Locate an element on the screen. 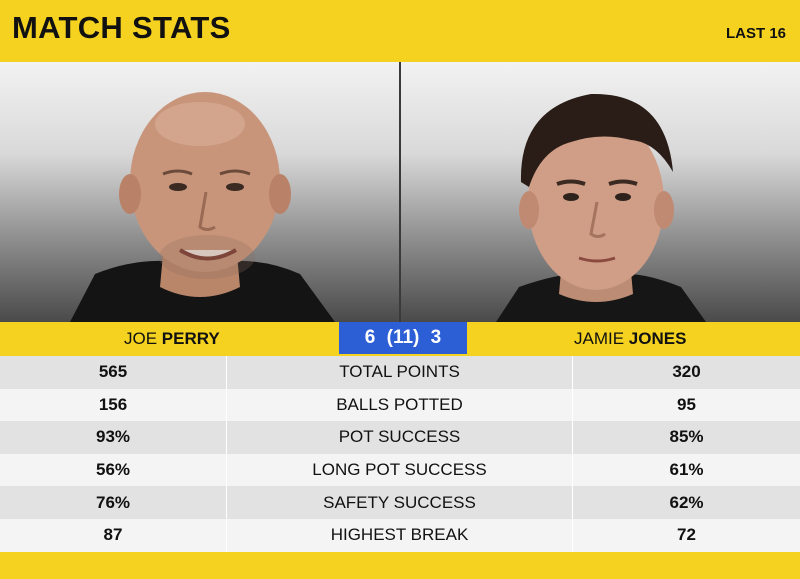  stat-label: BALLS POTTED is located at coordinates (399, 405).